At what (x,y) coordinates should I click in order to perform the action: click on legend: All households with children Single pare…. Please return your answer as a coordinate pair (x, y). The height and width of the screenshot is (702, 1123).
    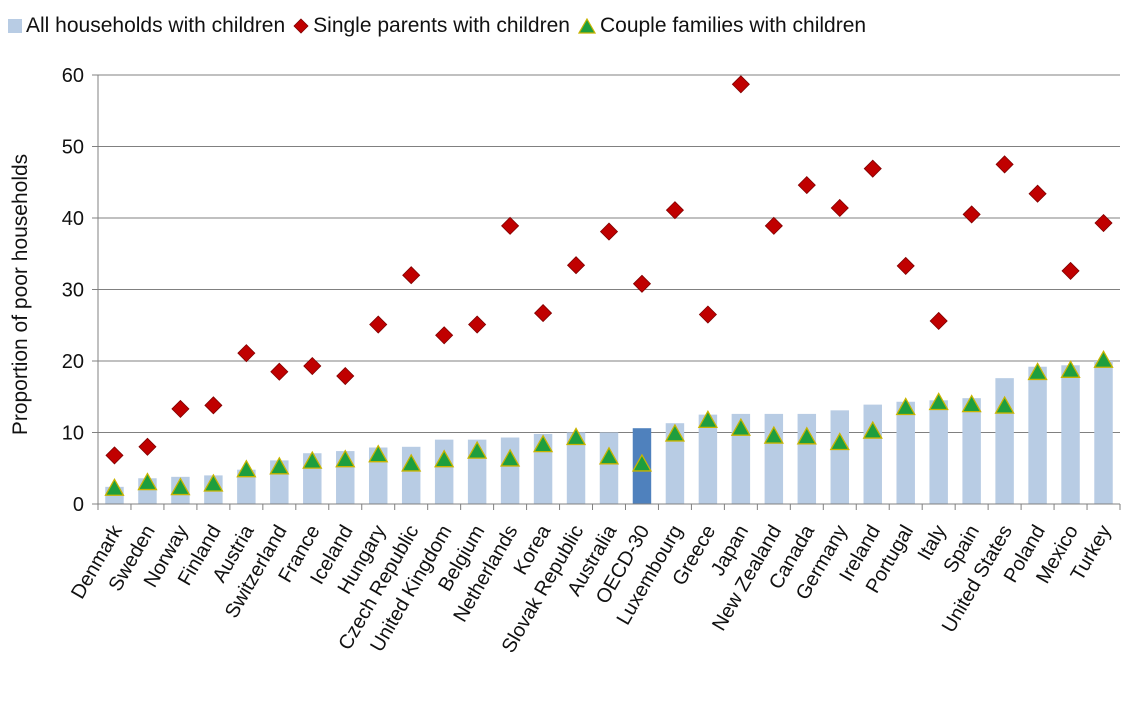
    Looking at the image, I should click on (441, 26).